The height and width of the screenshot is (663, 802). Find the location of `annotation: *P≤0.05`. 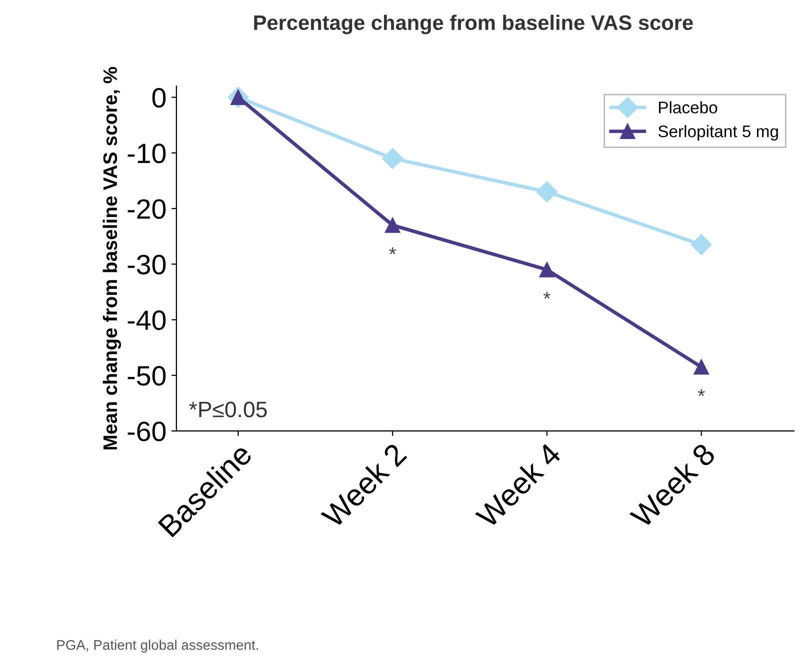

annotation: *P≤0.05 is located at coordinates (228, 410).